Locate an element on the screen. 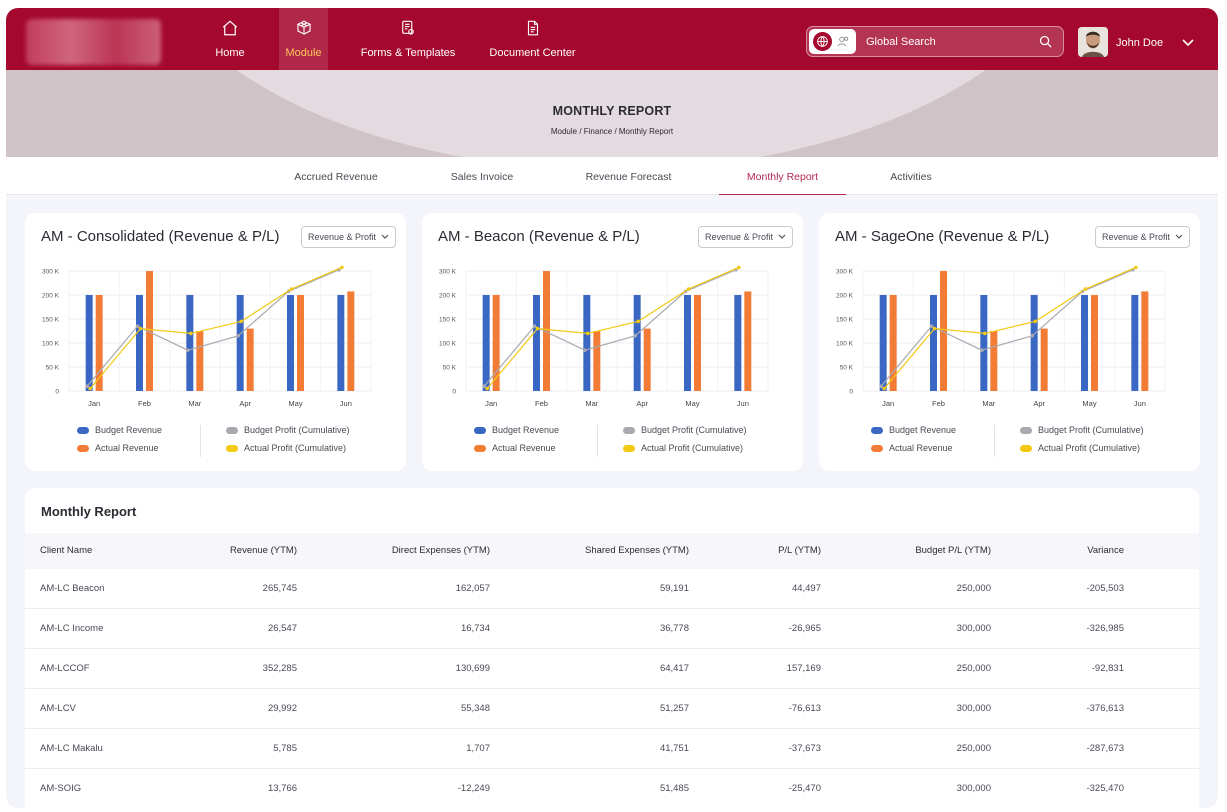  table-cell: 162,057 is located at coordinates (472, 588).